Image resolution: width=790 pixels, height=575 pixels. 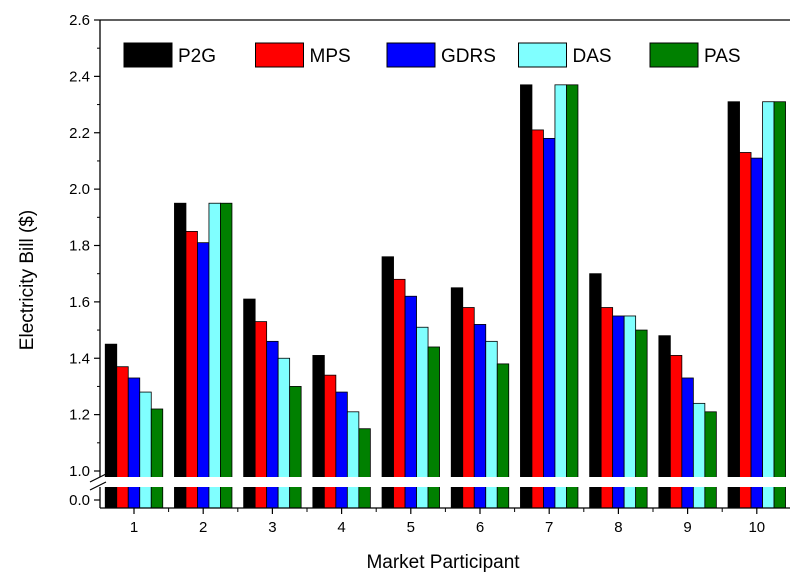 I want to click on y-tick-label-2.4: 2.4, so click(x=79, y=76).